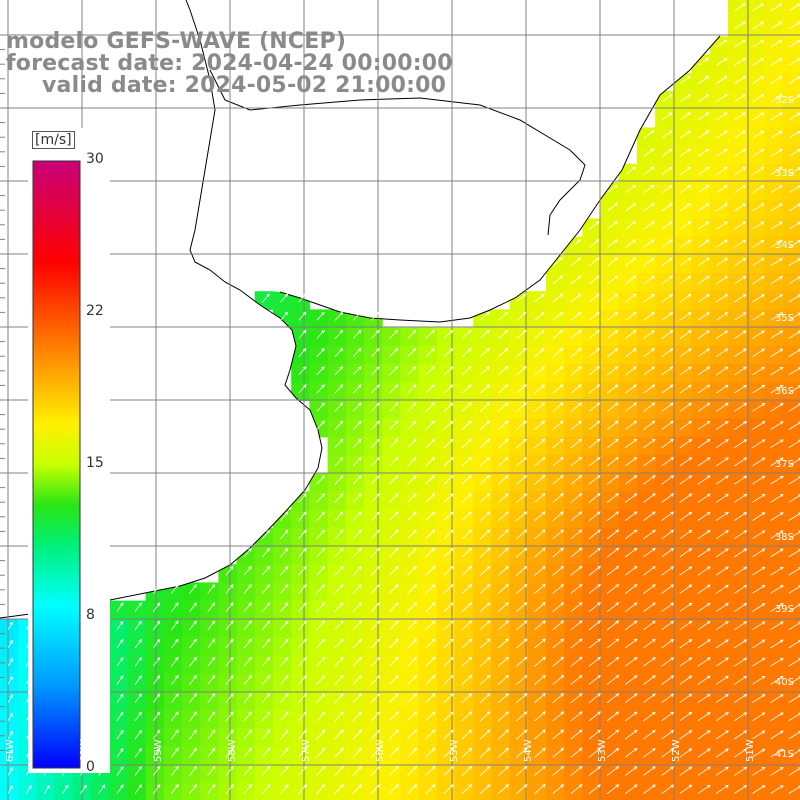 Image resolution: width=800 pixels, height=800 pixels. What do you see at coordinates (95, 159) in the screenshot?
I see `colorbar-tick-30: 30` at bounding box center [95, 159].